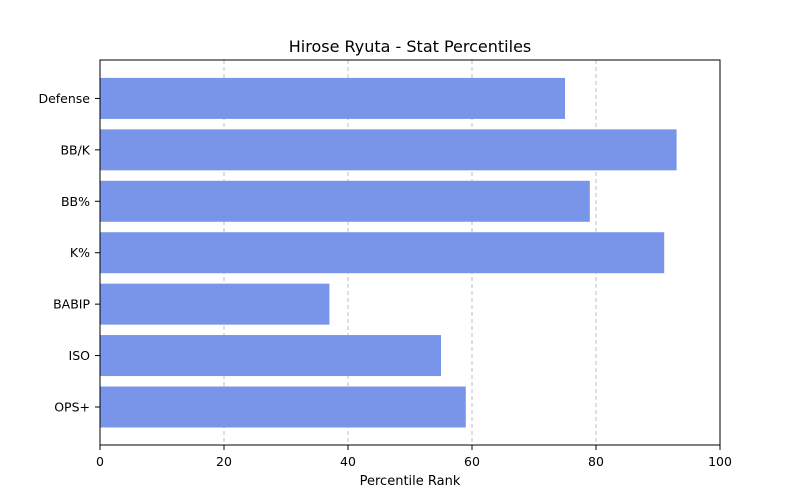 The width and height of the screenshot is (800, 504). What do you see at coordinates (348, 461) in the screenshot?
I see `x-tick-label: 40` at bounding box center [348, 461].